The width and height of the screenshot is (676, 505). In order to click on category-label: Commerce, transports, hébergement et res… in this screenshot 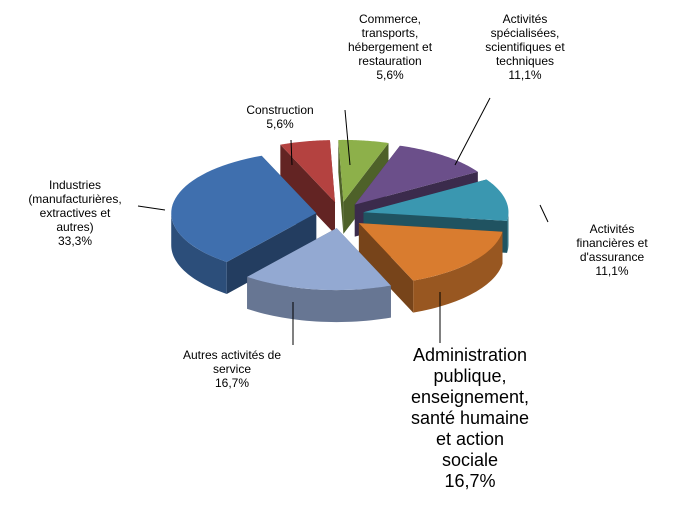, I will do `click(390, 40)`.